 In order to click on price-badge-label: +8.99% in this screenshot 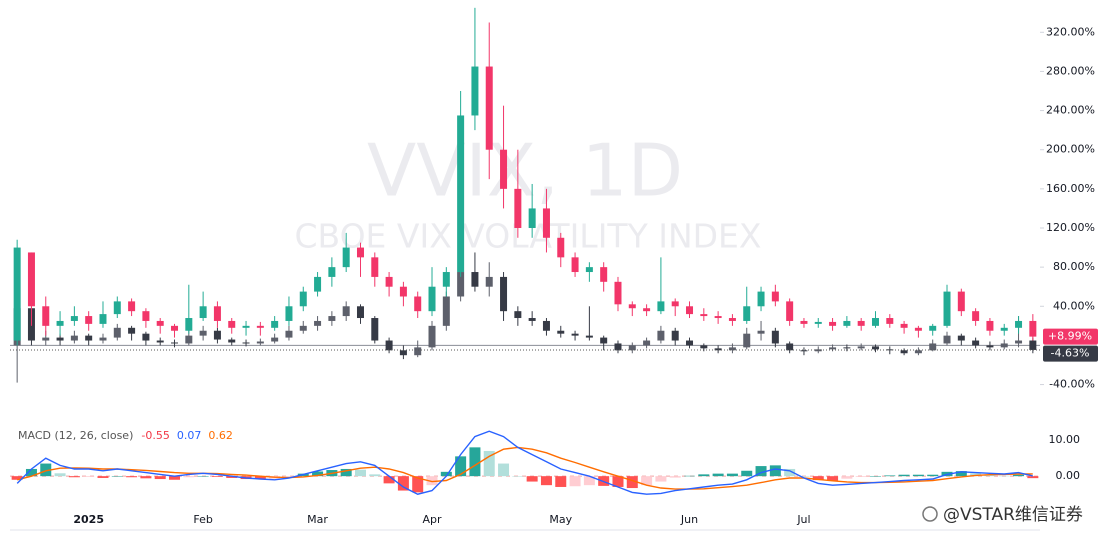, I will do `click(1070, 336)`.